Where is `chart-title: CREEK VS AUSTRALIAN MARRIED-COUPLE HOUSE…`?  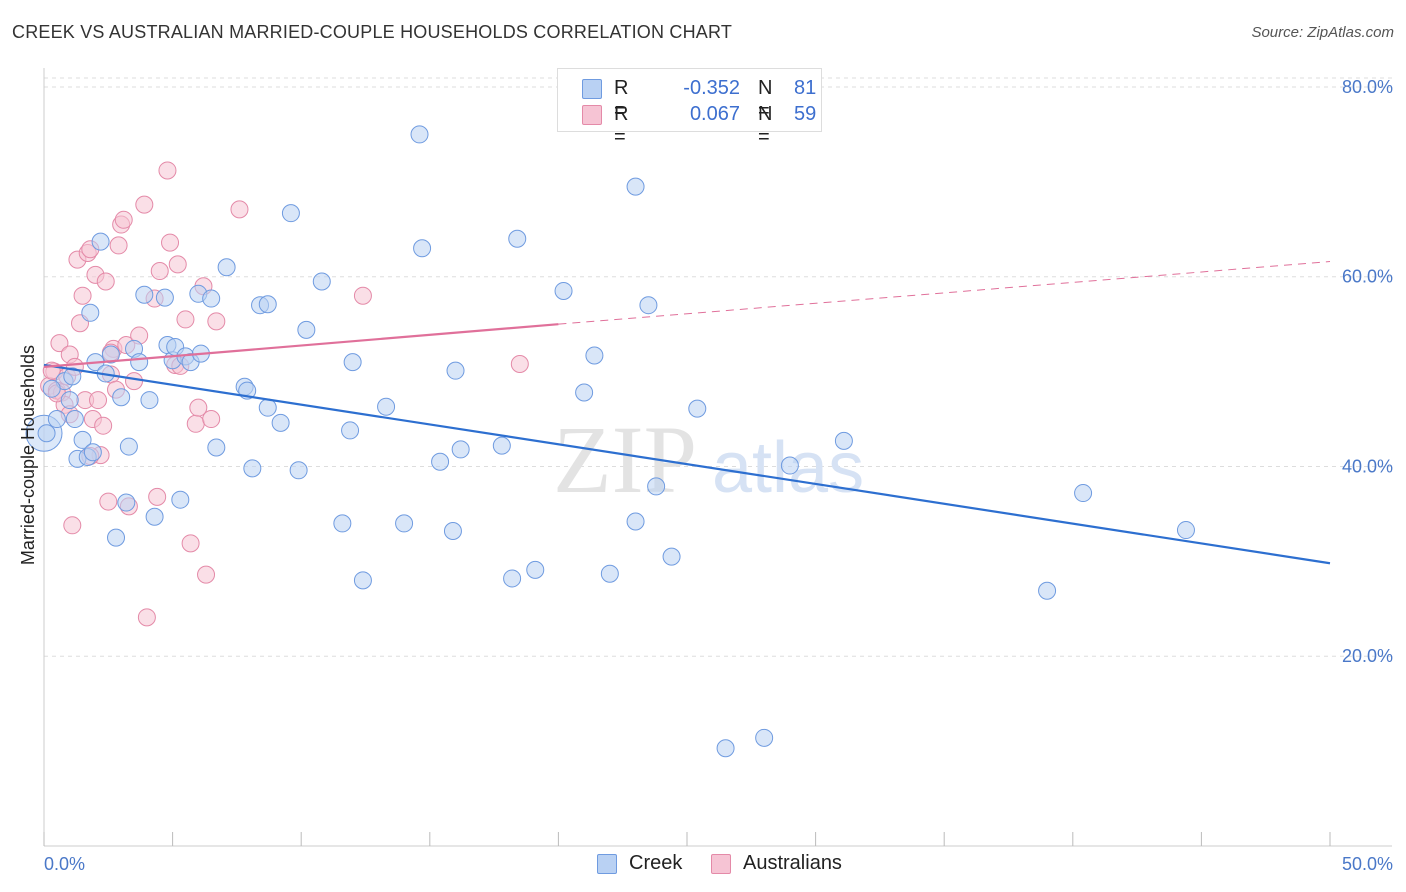
chart-title: CREEK VS AUSTRALIAN MARRIED-COUPLE HOUSE… is located at coordinates (372, 32).